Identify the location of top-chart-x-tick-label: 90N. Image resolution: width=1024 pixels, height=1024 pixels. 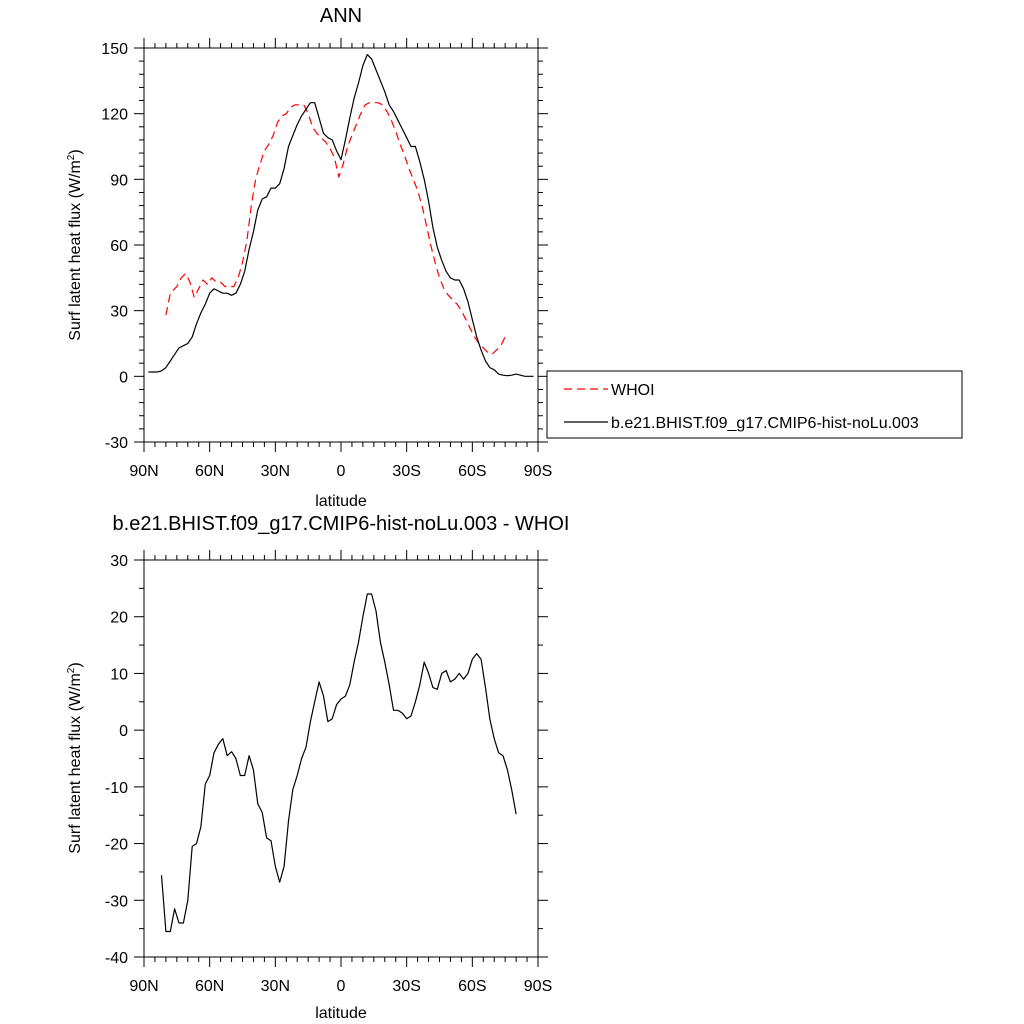
(143, 471).